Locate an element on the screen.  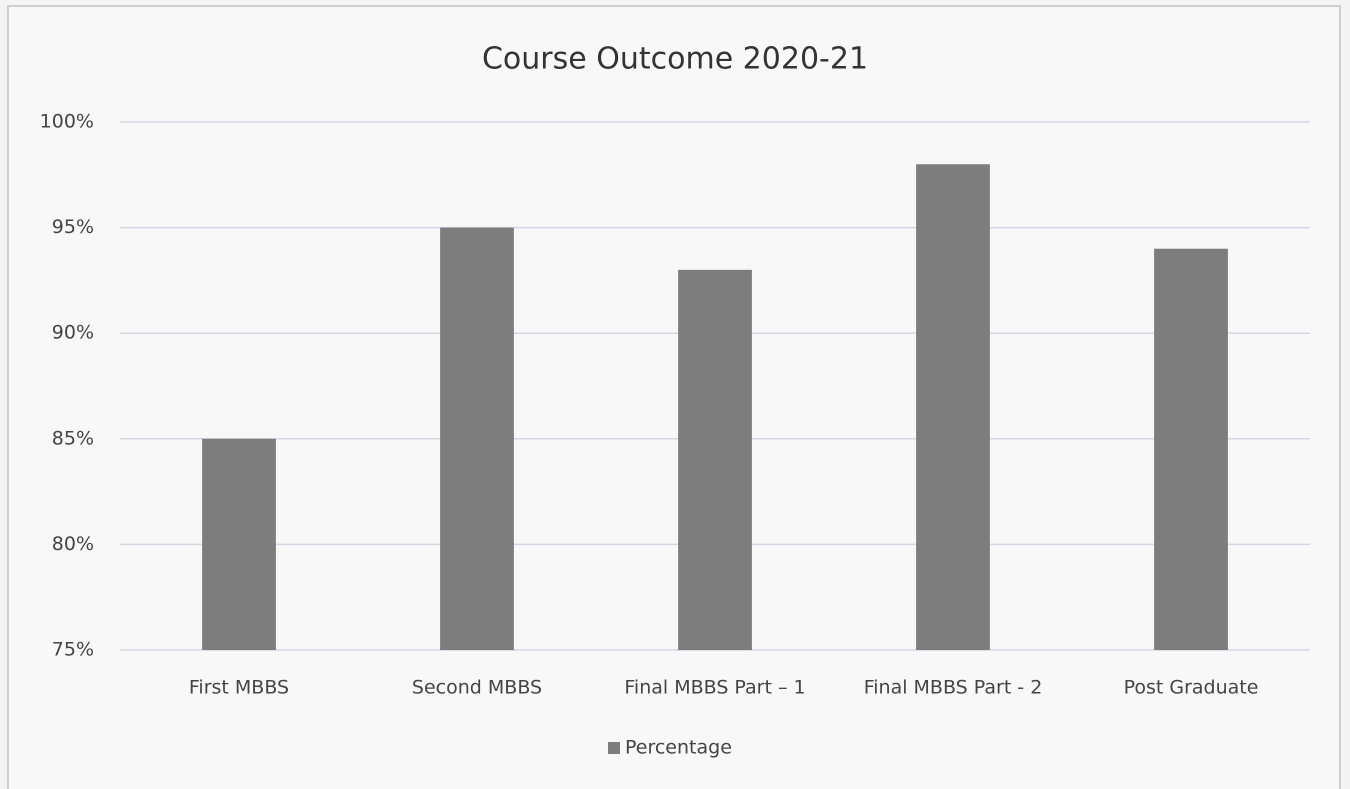
y-tick-label: 80% is located at coordinates (73, 544).